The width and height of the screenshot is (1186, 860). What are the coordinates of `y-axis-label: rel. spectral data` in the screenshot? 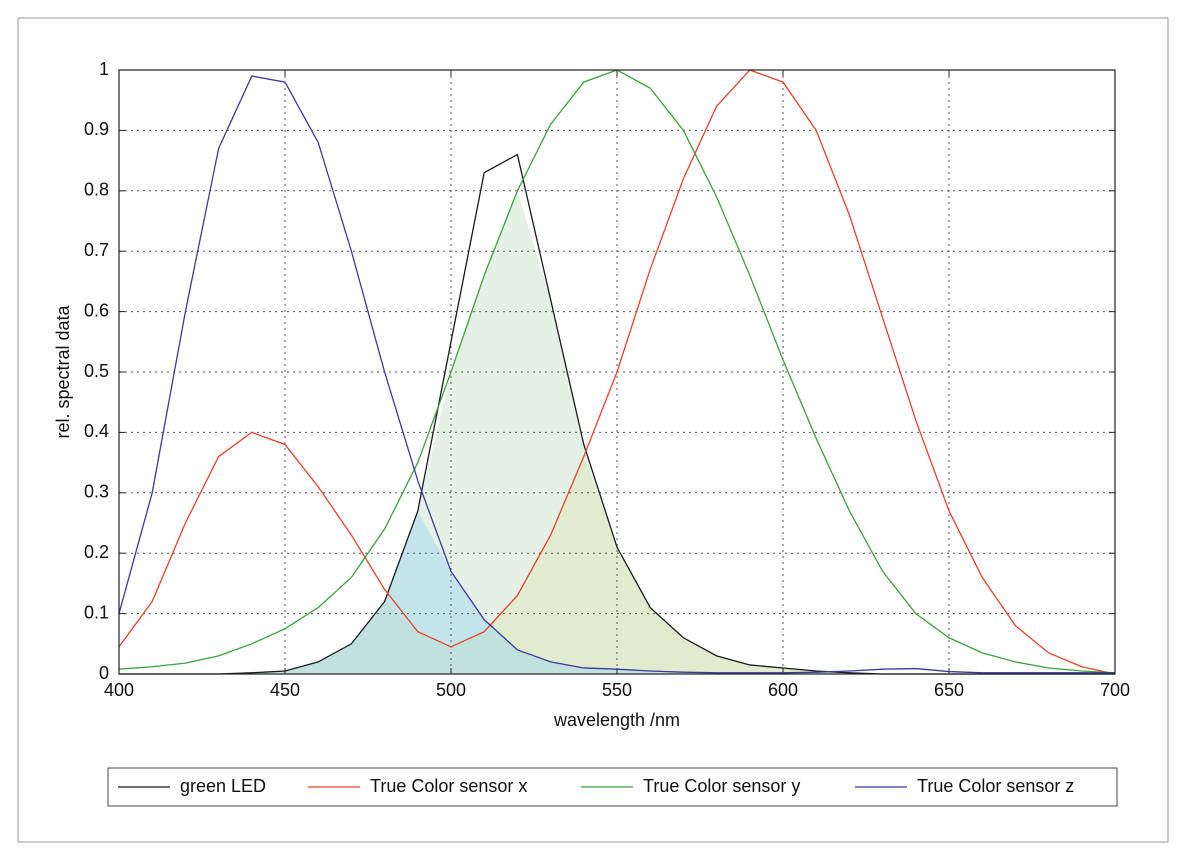 It's located at (63, 371).